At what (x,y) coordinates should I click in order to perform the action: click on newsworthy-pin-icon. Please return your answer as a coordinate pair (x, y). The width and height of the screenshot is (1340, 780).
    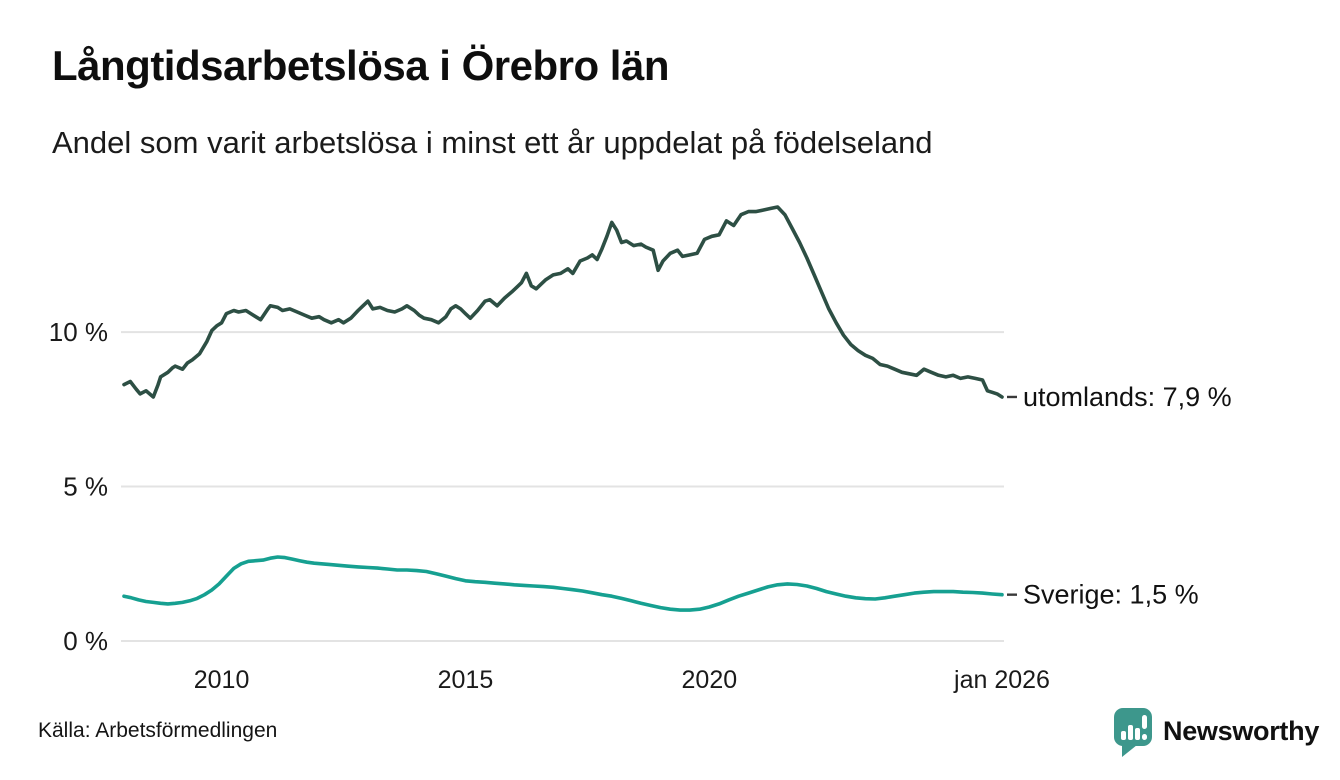
    Looking at the image, I should click on (1133, 732).